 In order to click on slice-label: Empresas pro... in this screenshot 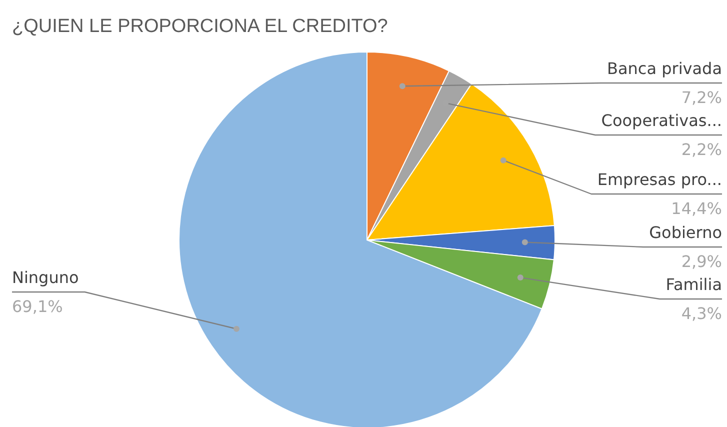, I will do `click(659, 179)`.